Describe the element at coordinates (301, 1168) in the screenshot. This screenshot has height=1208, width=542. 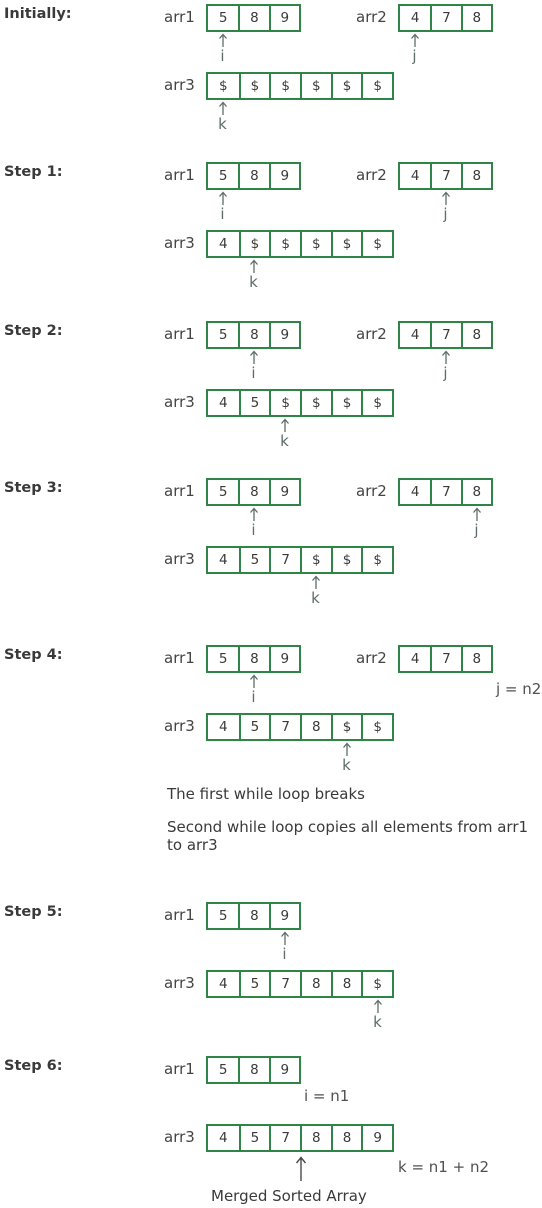
I see `merged-arrow-icon` at that location.